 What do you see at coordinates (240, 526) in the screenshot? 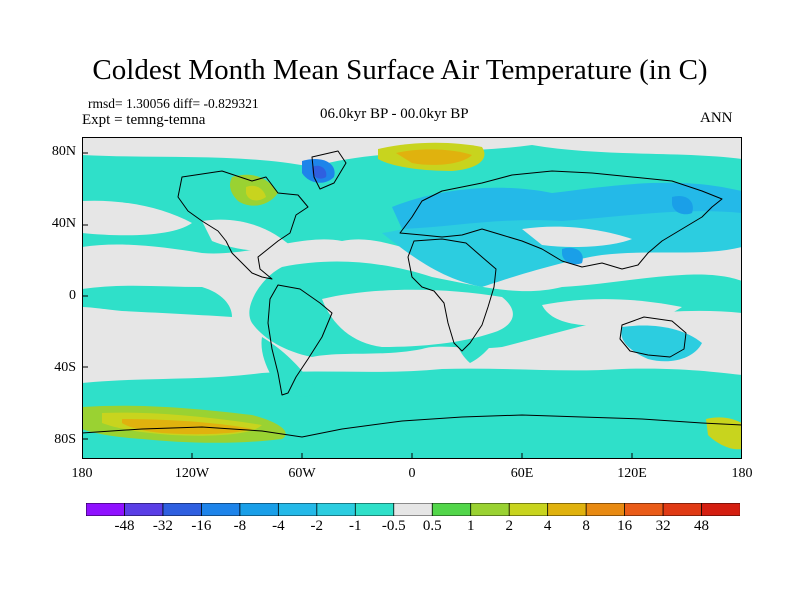
I see `colorbar-label: -8` at bounding box center [240, 526].